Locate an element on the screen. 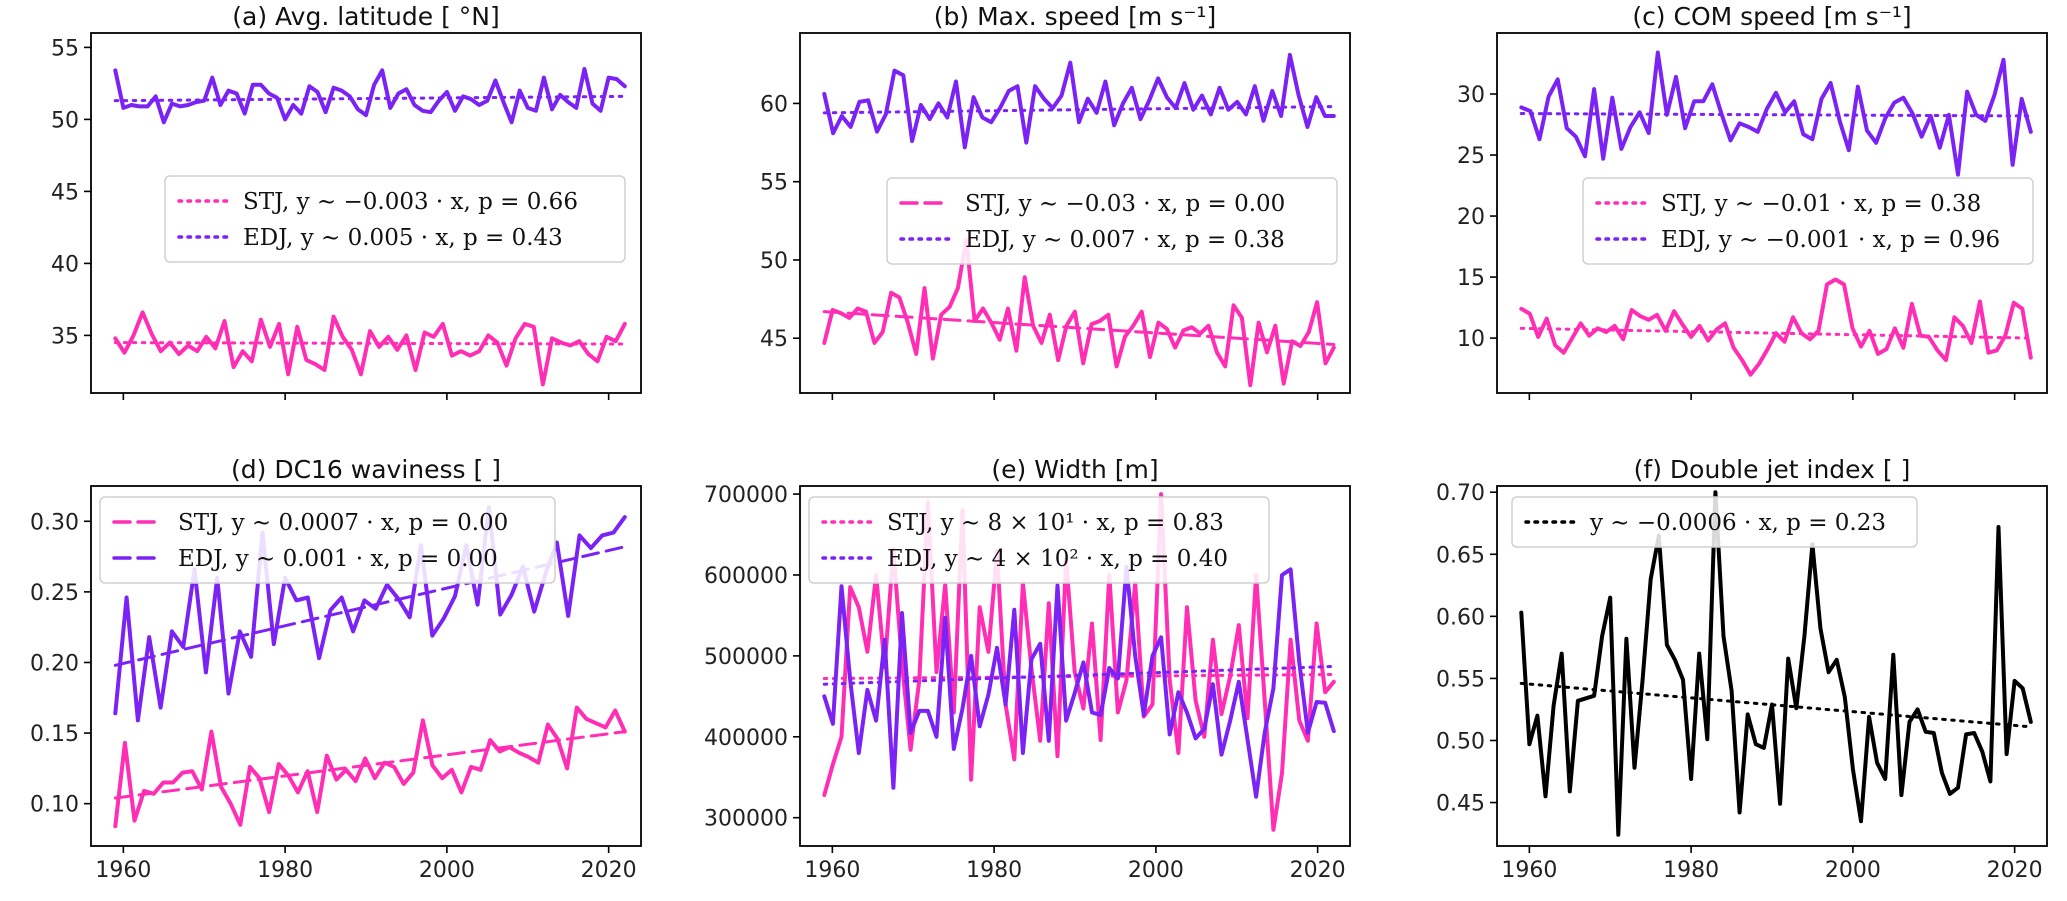  y-tick-label: 0.20 is located at coordinates (54, 663).